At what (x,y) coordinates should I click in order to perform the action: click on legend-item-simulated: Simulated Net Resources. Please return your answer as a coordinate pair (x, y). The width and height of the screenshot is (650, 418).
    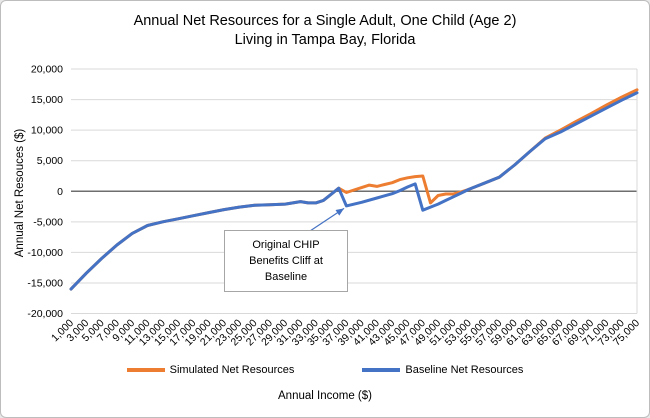
    Looking at the image, I should click on (210, 370).